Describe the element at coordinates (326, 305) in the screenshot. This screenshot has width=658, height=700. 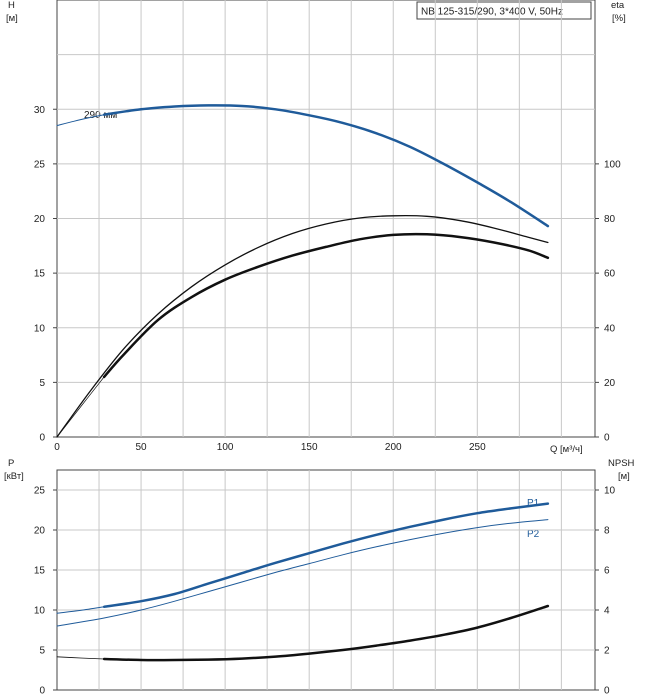
I see `series-line-eta2` at that location.